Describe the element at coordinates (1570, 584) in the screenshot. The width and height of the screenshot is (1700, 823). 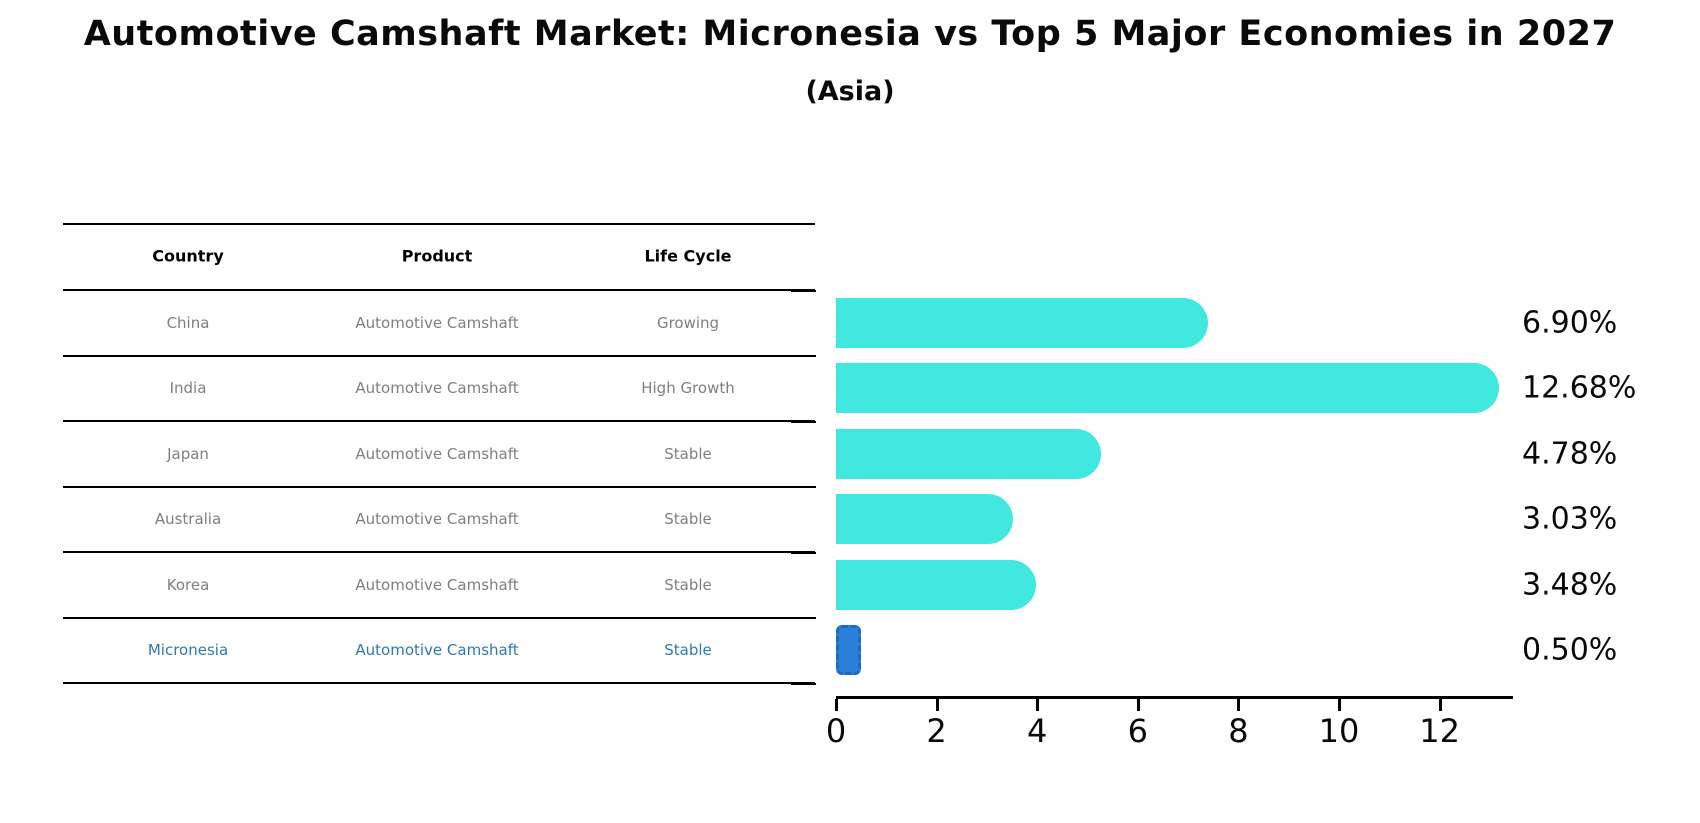
I see `bar-value-label: 3.48%` at that location.